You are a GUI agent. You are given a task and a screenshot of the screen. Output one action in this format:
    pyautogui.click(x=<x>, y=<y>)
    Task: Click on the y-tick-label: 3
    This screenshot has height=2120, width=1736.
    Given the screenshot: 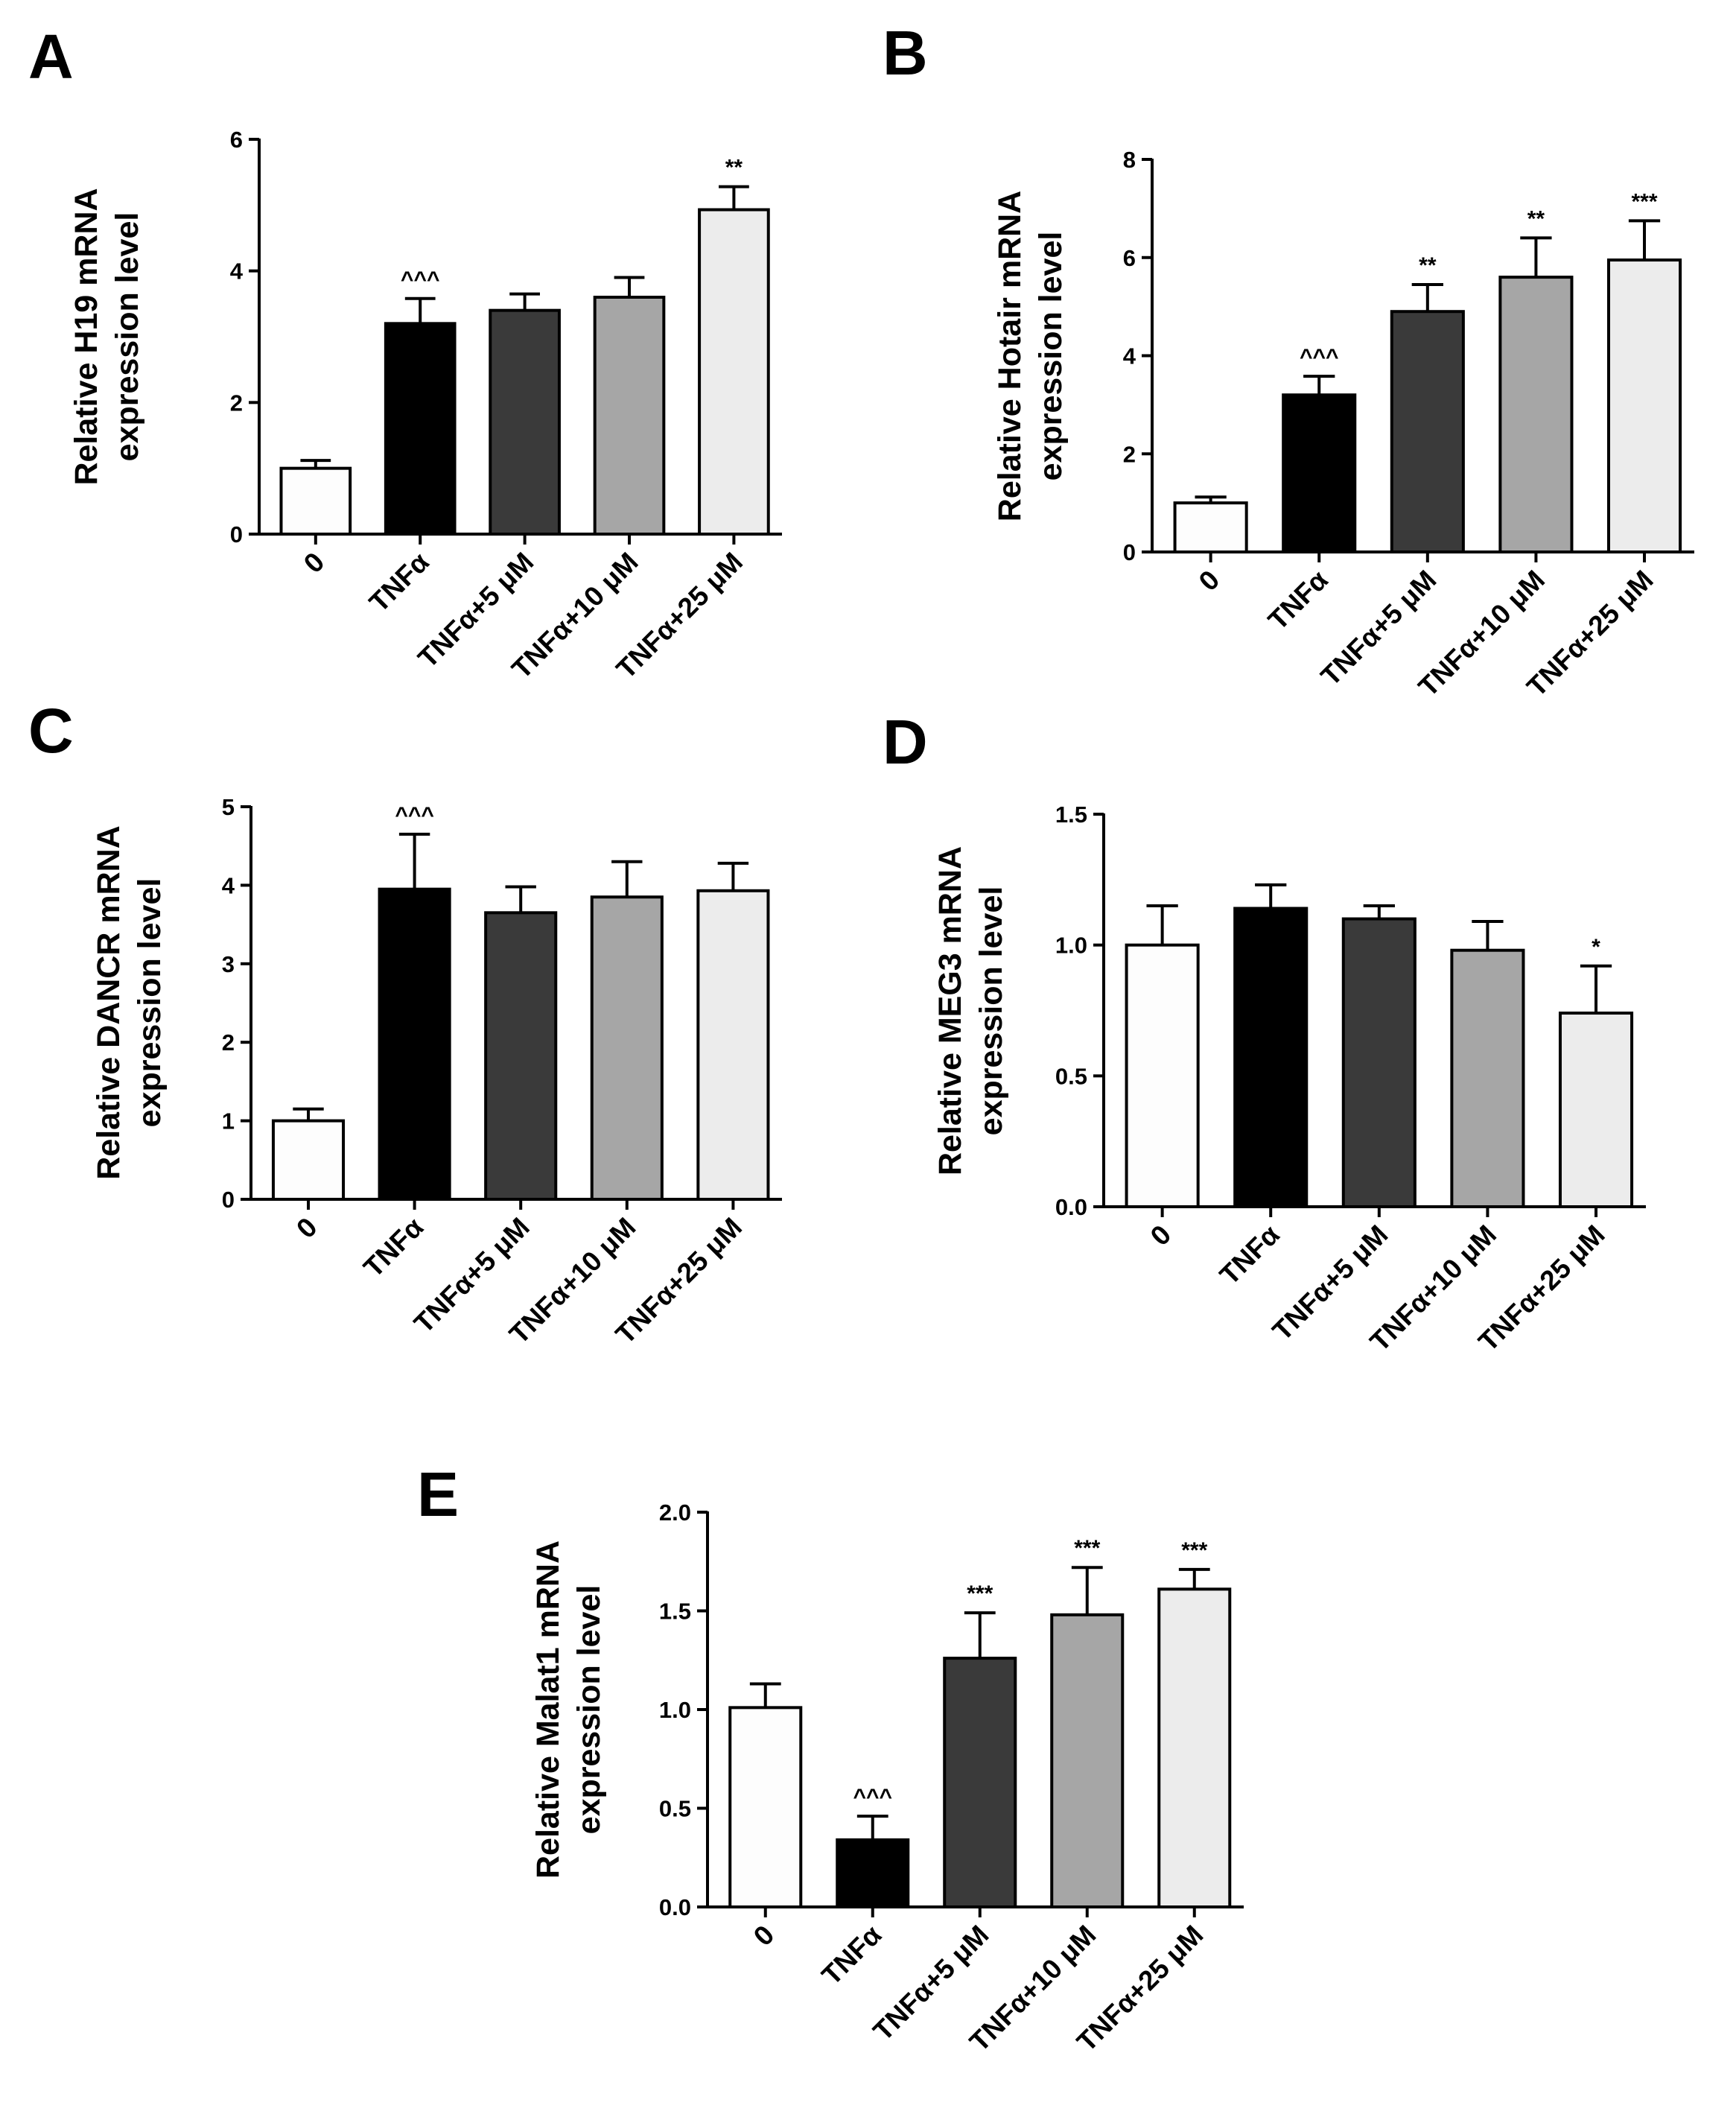 What is the action you would take?
    pyautogui.click(x=228, y=964)
    